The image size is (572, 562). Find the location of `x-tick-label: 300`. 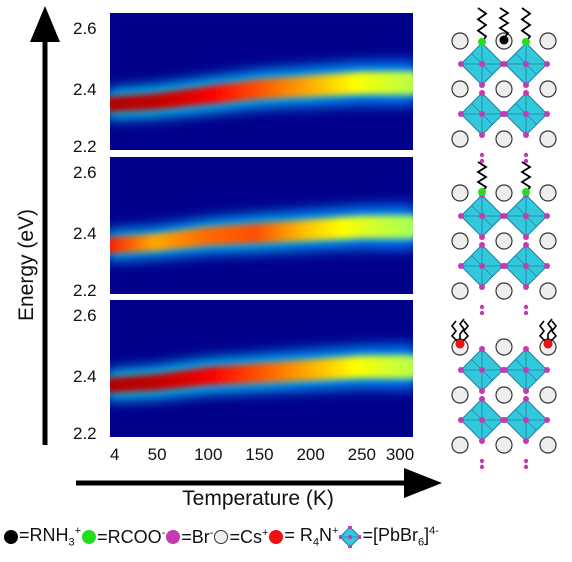

x-tick-label: 300 is located at coordinates (400, 454).